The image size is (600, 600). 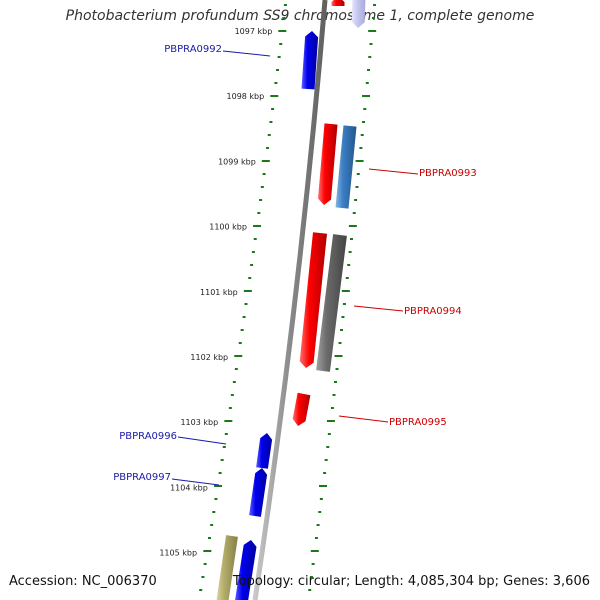 What do you see at coordinates (328, 164) in the screenshot?
I see `gene-pbpra0993-red` at bounding box center [328, 164].